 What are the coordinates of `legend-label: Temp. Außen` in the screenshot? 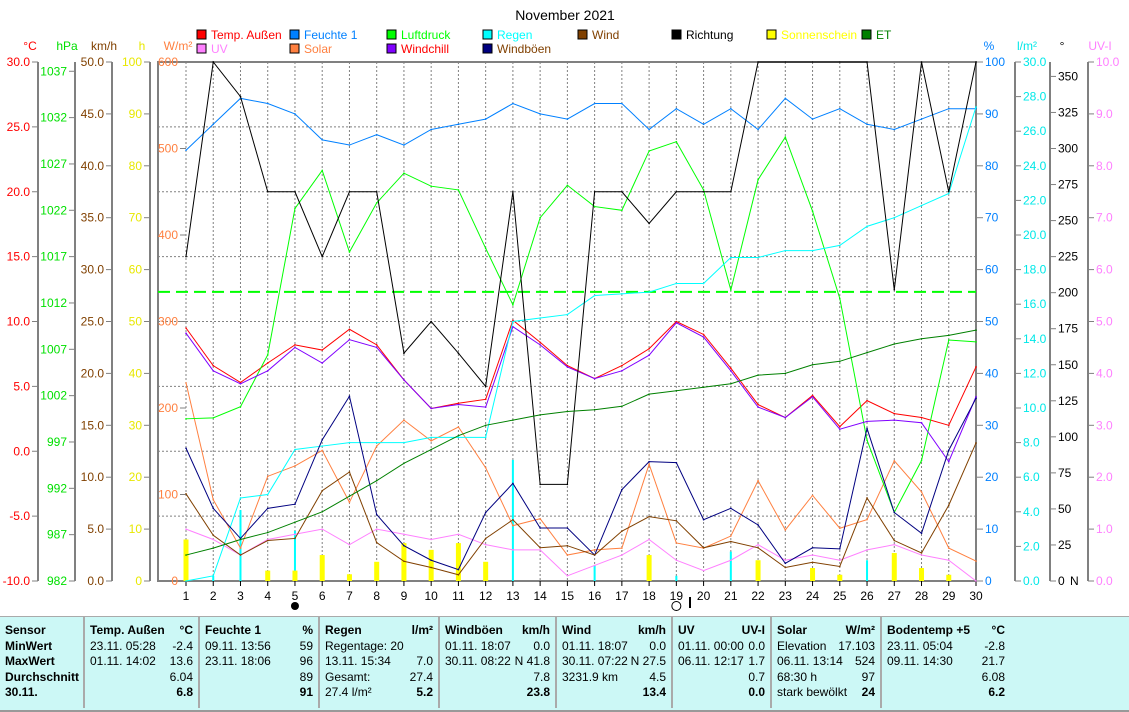 It's located at (246, 35).